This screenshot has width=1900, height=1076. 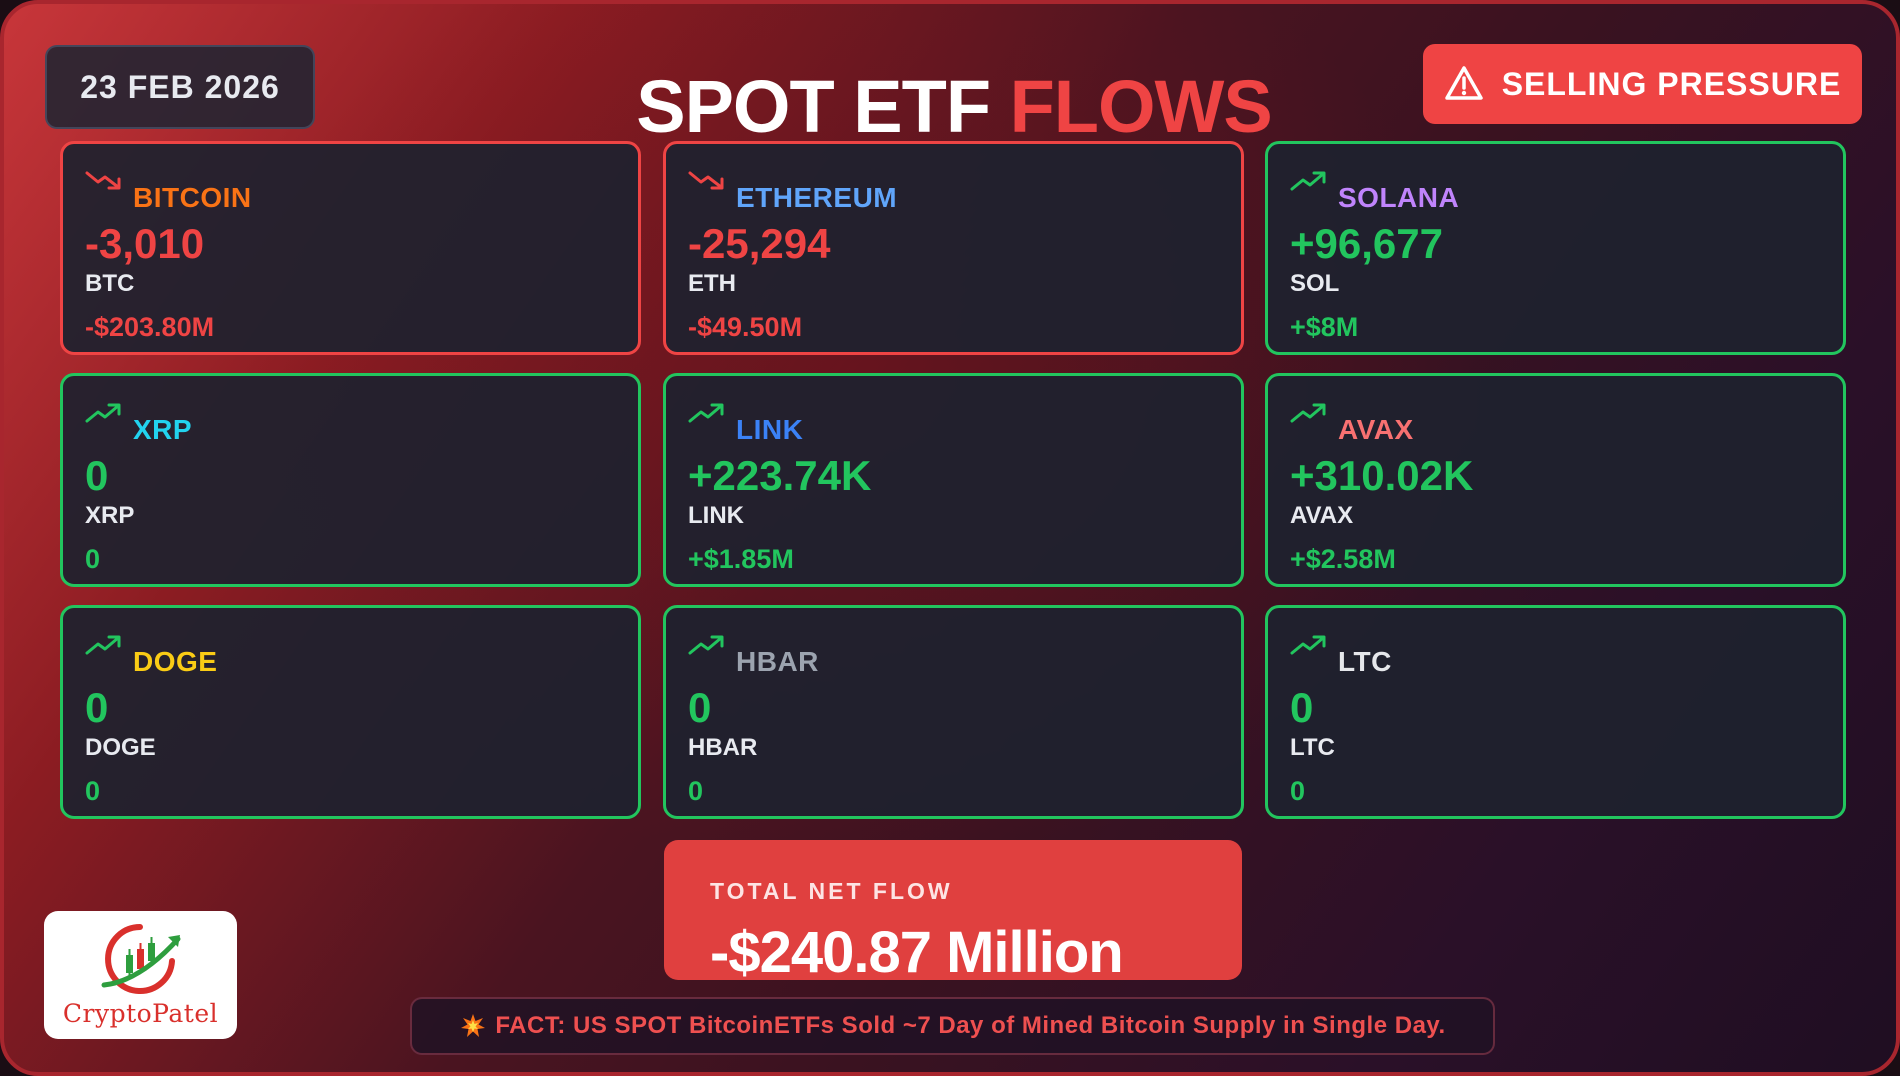 I want to click on coin-unit: BTC, so click(x=110, y=283).